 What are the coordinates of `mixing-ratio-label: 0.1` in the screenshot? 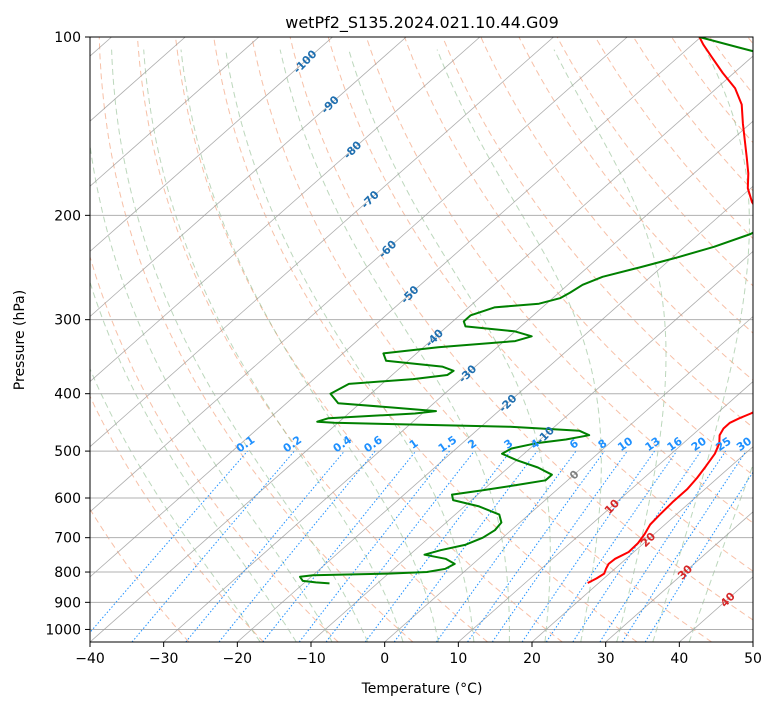 It's located at (245, 444).